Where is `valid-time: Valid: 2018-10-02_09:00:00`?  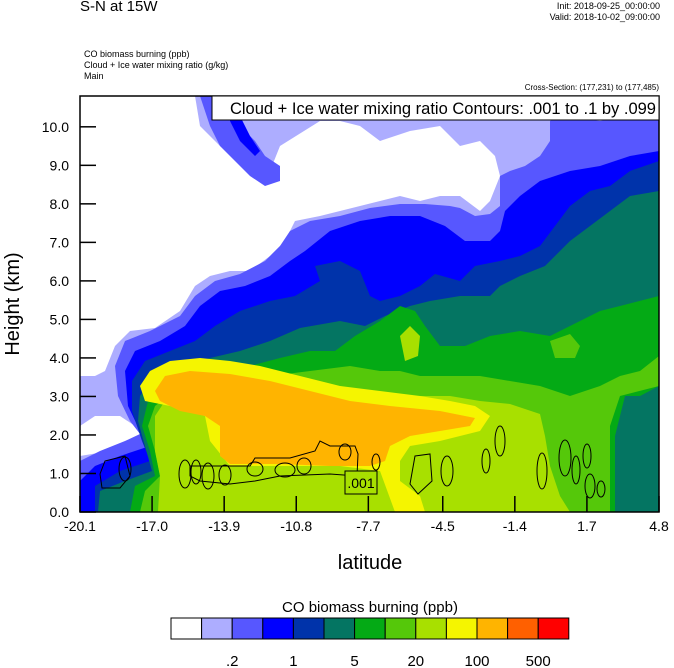 valid-time: Valid: 2018-10-02_09:00:00 is located at coordinates (604, 17).